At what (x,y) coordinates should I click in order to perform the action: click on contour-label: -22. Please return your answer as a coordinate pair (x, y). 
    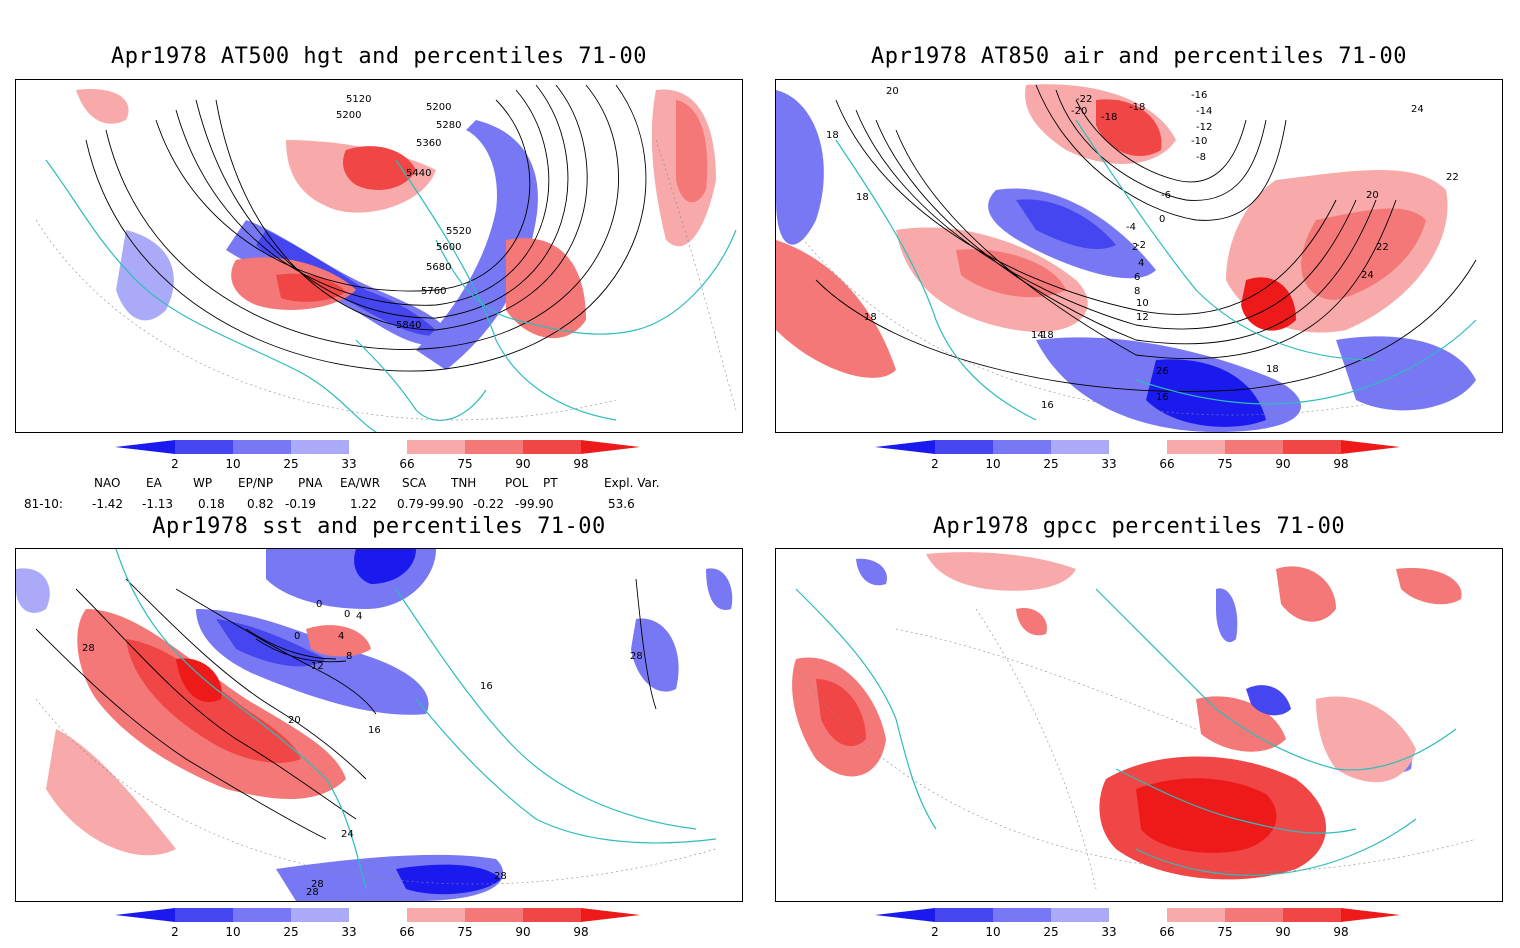
    Looking at the image, I should click on (1084, 99).